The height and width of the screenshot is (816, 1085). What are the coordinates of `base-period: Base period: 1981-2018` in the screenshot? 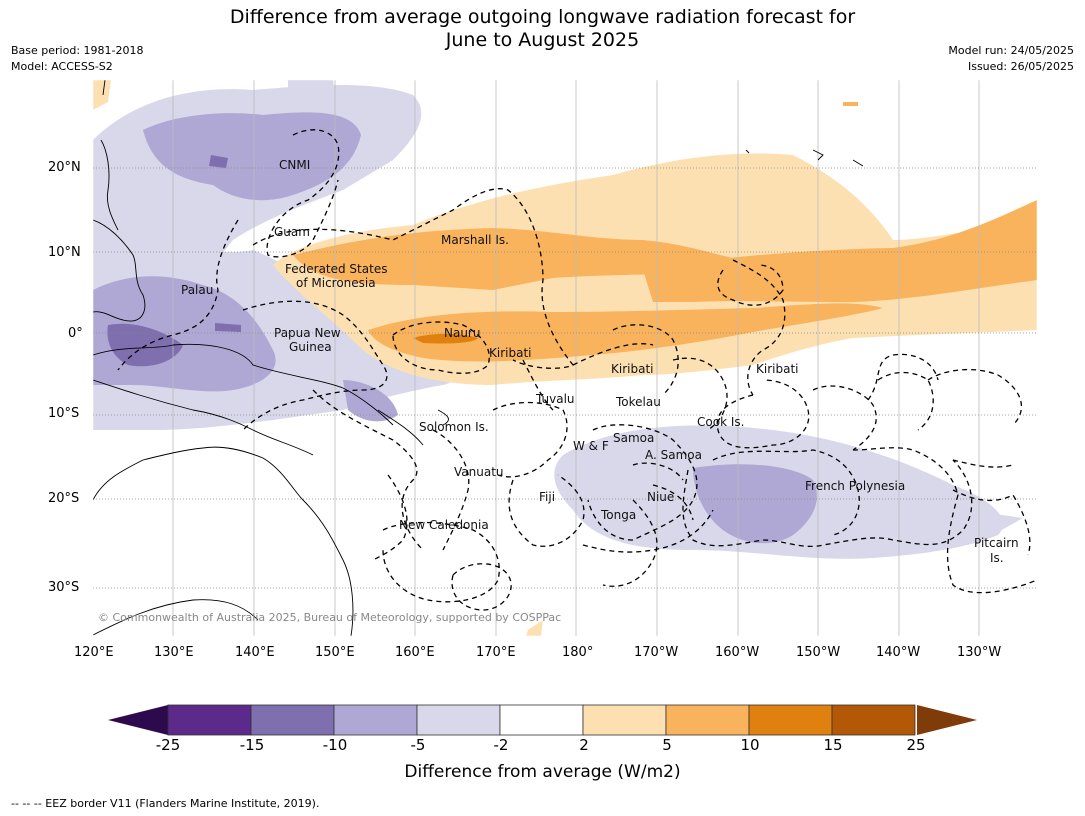 It's located at (77, 50).